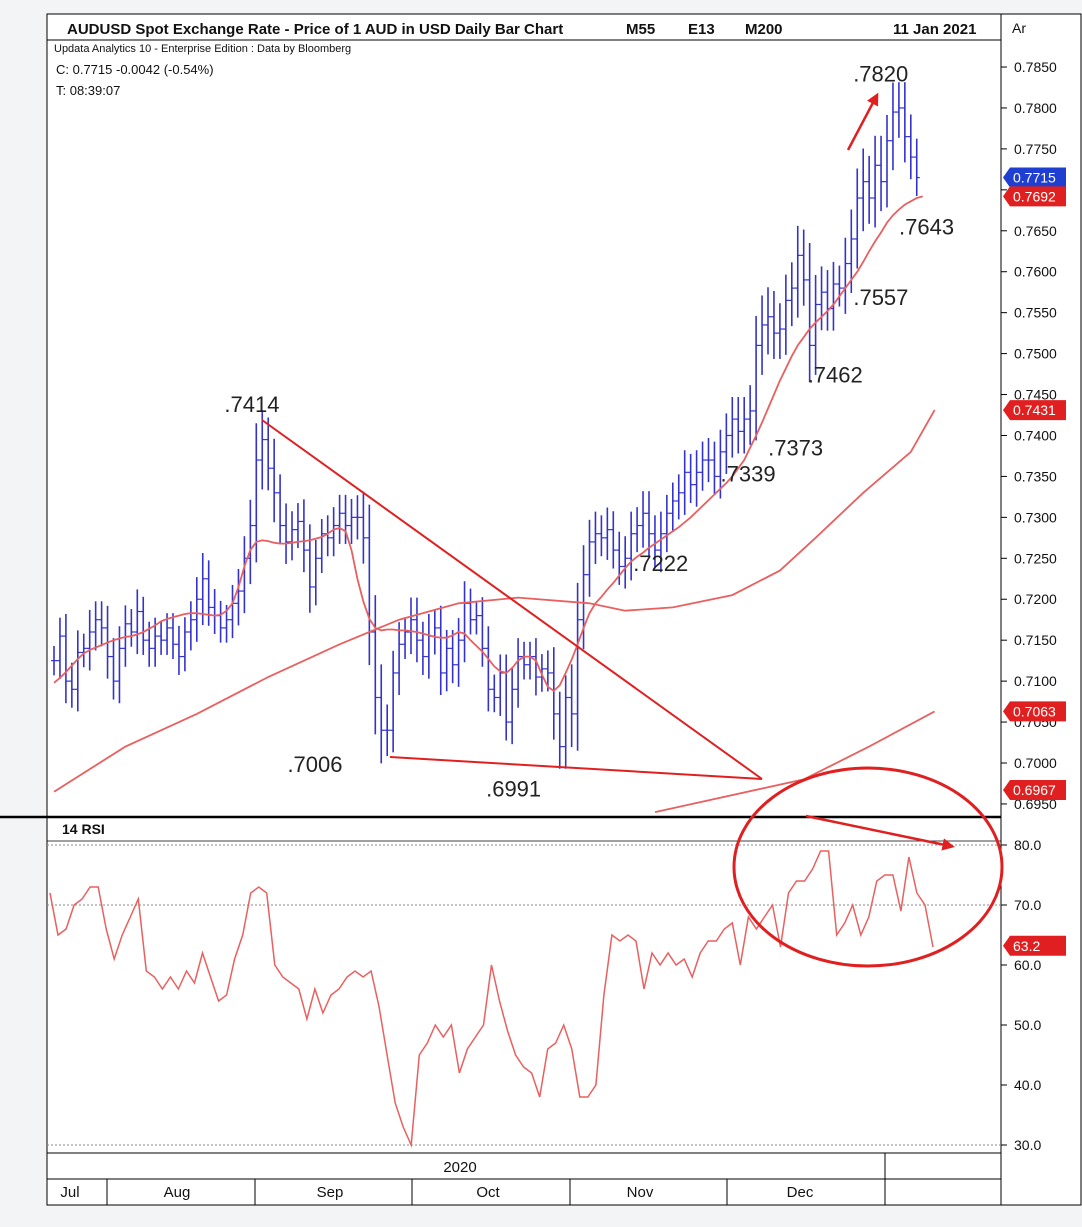 The height and width of the screenshot is (1227, 1082). Describe the element at coordinates (177, 1192) in the screenshot. I see `x-axis-month-label: Aug` at that location.